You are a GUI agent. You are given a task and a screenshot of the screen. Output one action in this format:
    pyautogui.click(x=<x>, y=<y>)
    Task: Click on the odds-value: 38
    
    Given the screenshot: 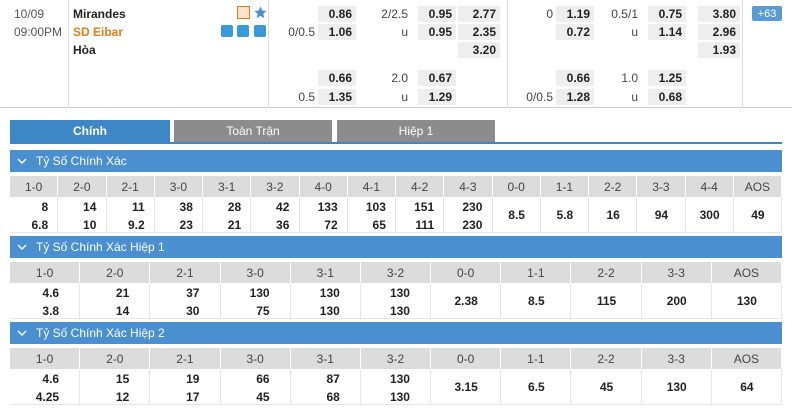 What is the action you would take?
    pyautogui.click(x=186, y=207)
    